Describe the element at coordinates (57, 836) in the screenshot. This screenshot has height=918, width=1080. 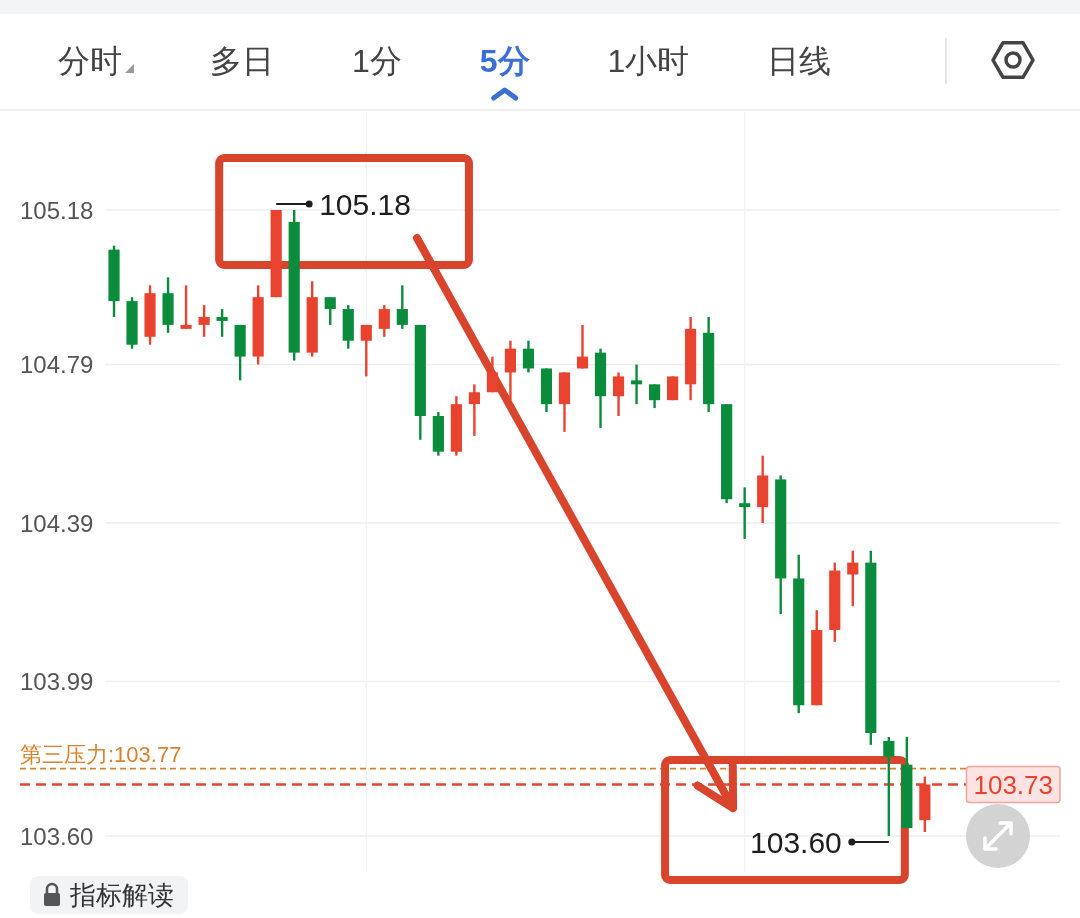
I see `y-tick-label: 103.60` at that location.